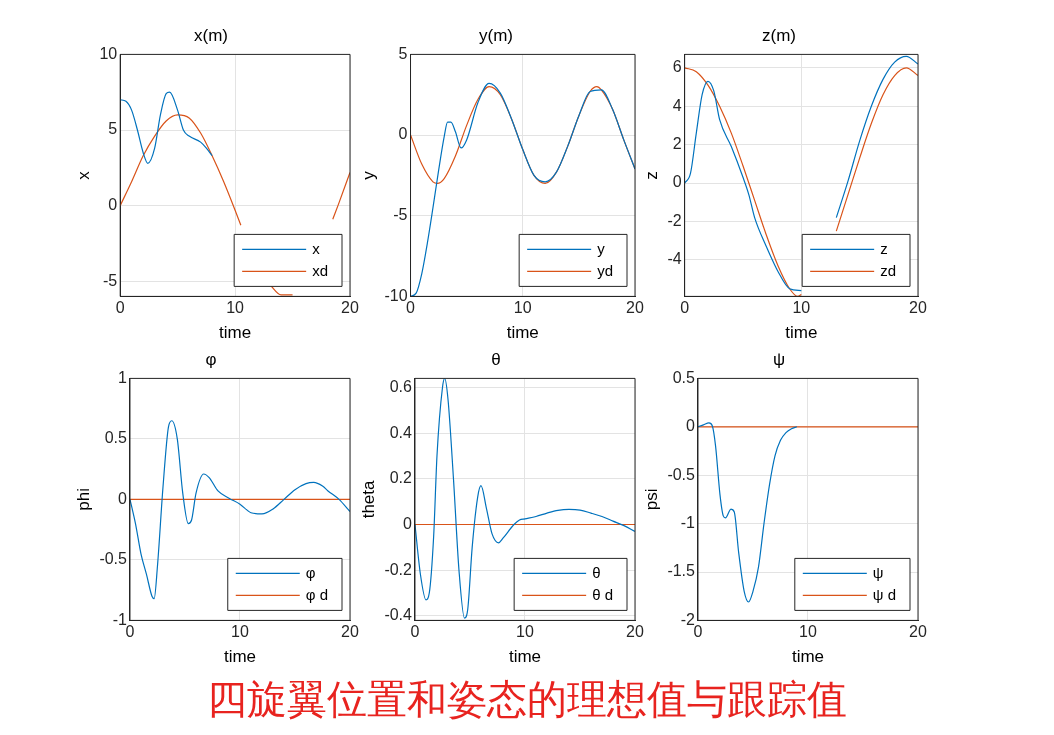 The width and height of the screenshot is (1054, 735). What do you see at coordinates (211, 35) in the screenshot?
I see `chart-title: x(m)` at bounding box center [211, 35].